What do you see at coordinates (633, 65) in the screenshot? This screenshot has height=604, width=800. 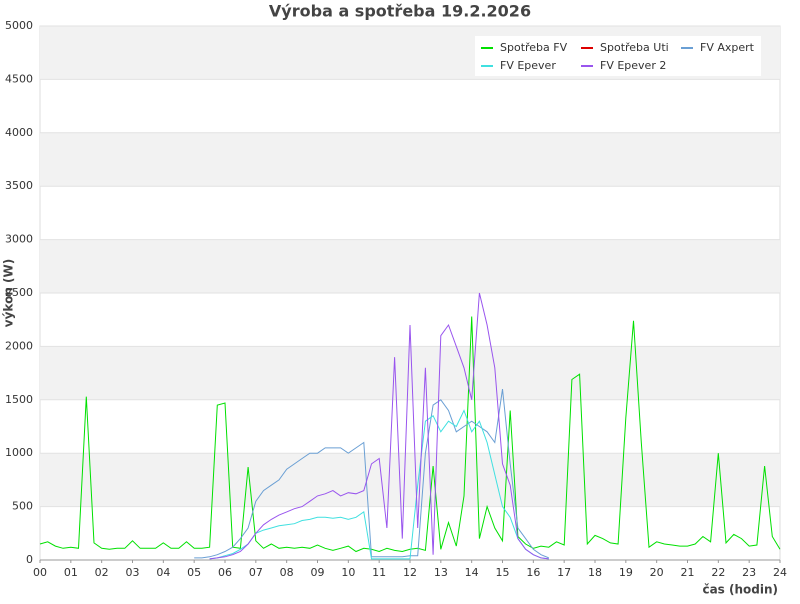 I see `legend-label: FV Epever 2` at bounding box center [633, 65].